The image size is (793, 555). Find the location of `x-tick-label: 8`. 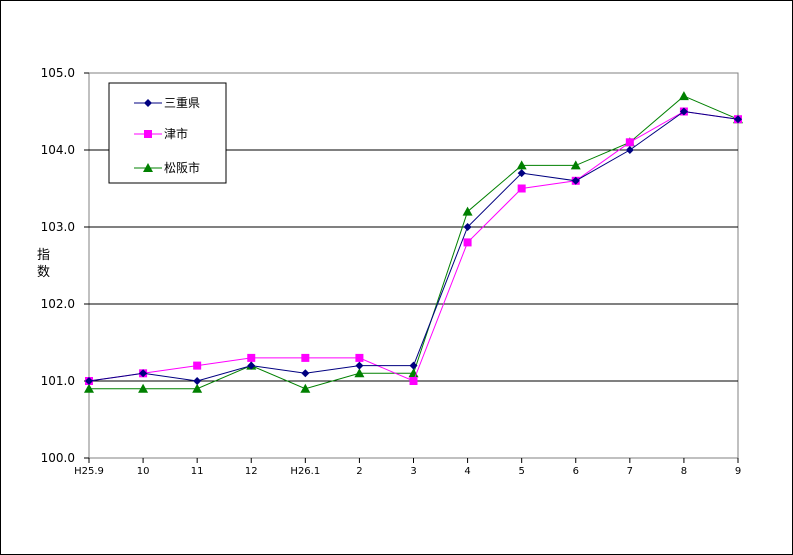

x-tick-label: 8 is located at coordinates (684, 471).